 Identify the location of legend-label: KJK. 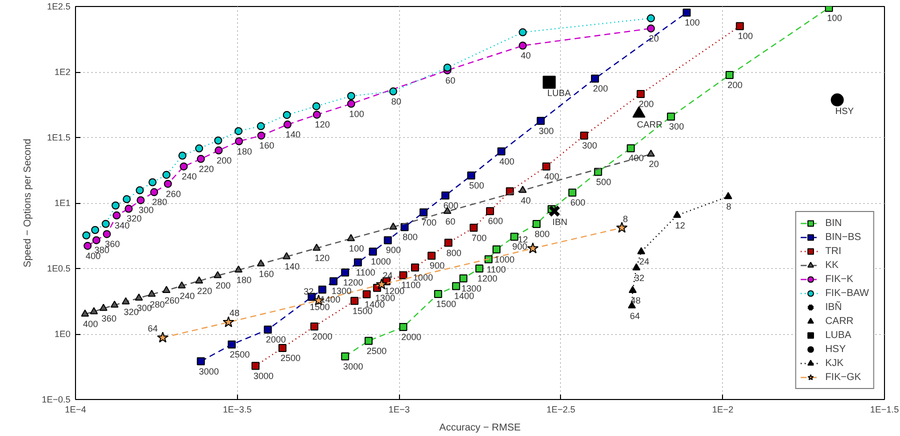
(835, 363).